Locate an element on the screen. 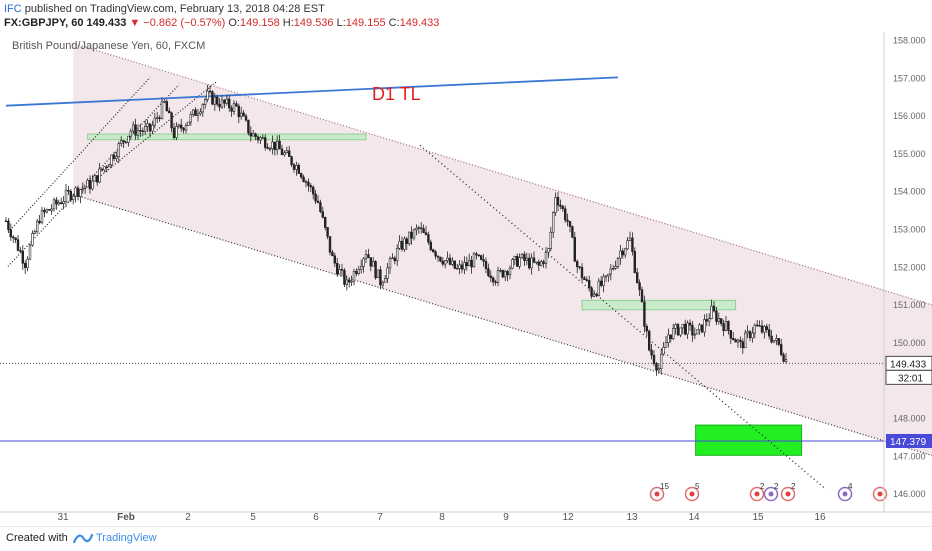  time-tick-label: Feb is located at coordinates (126, 517).